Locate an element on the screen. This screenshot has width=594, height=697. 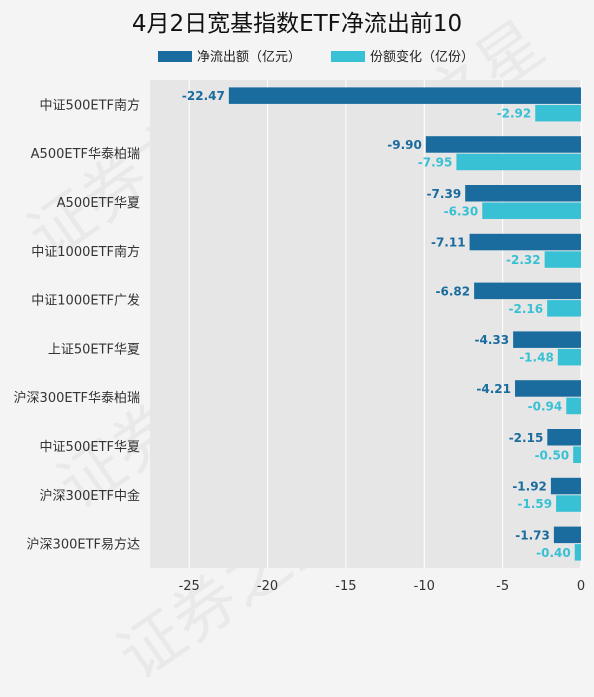
data-label: -9.90 is located at coordinates (404, 145).